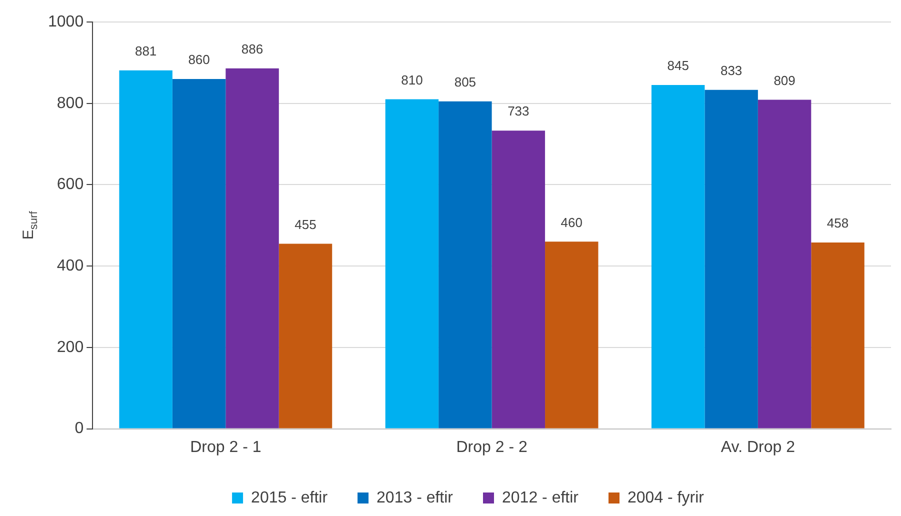 The image size is (901, 516). I want to click on x-tick-label: Drop 2 - 1, so click(226, 447).